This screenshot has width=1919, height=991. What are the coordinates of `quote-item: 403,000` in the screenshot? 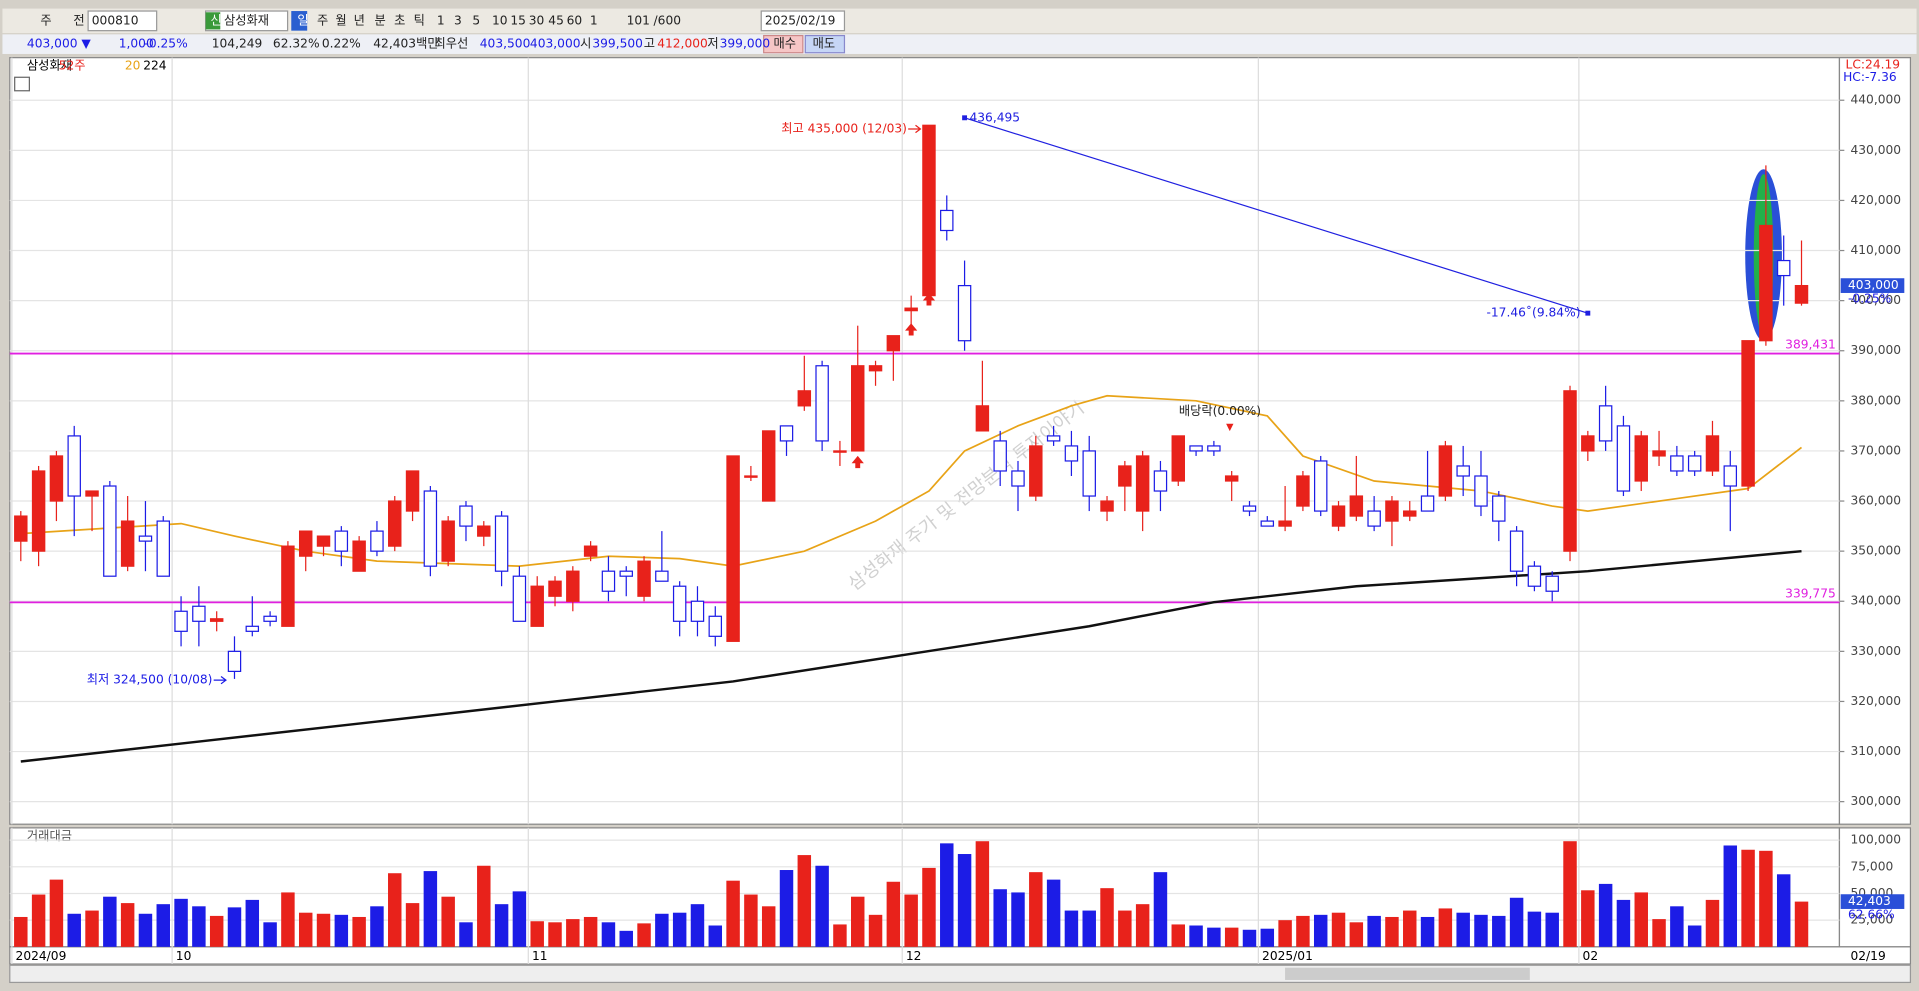 It's located at (555, 44).